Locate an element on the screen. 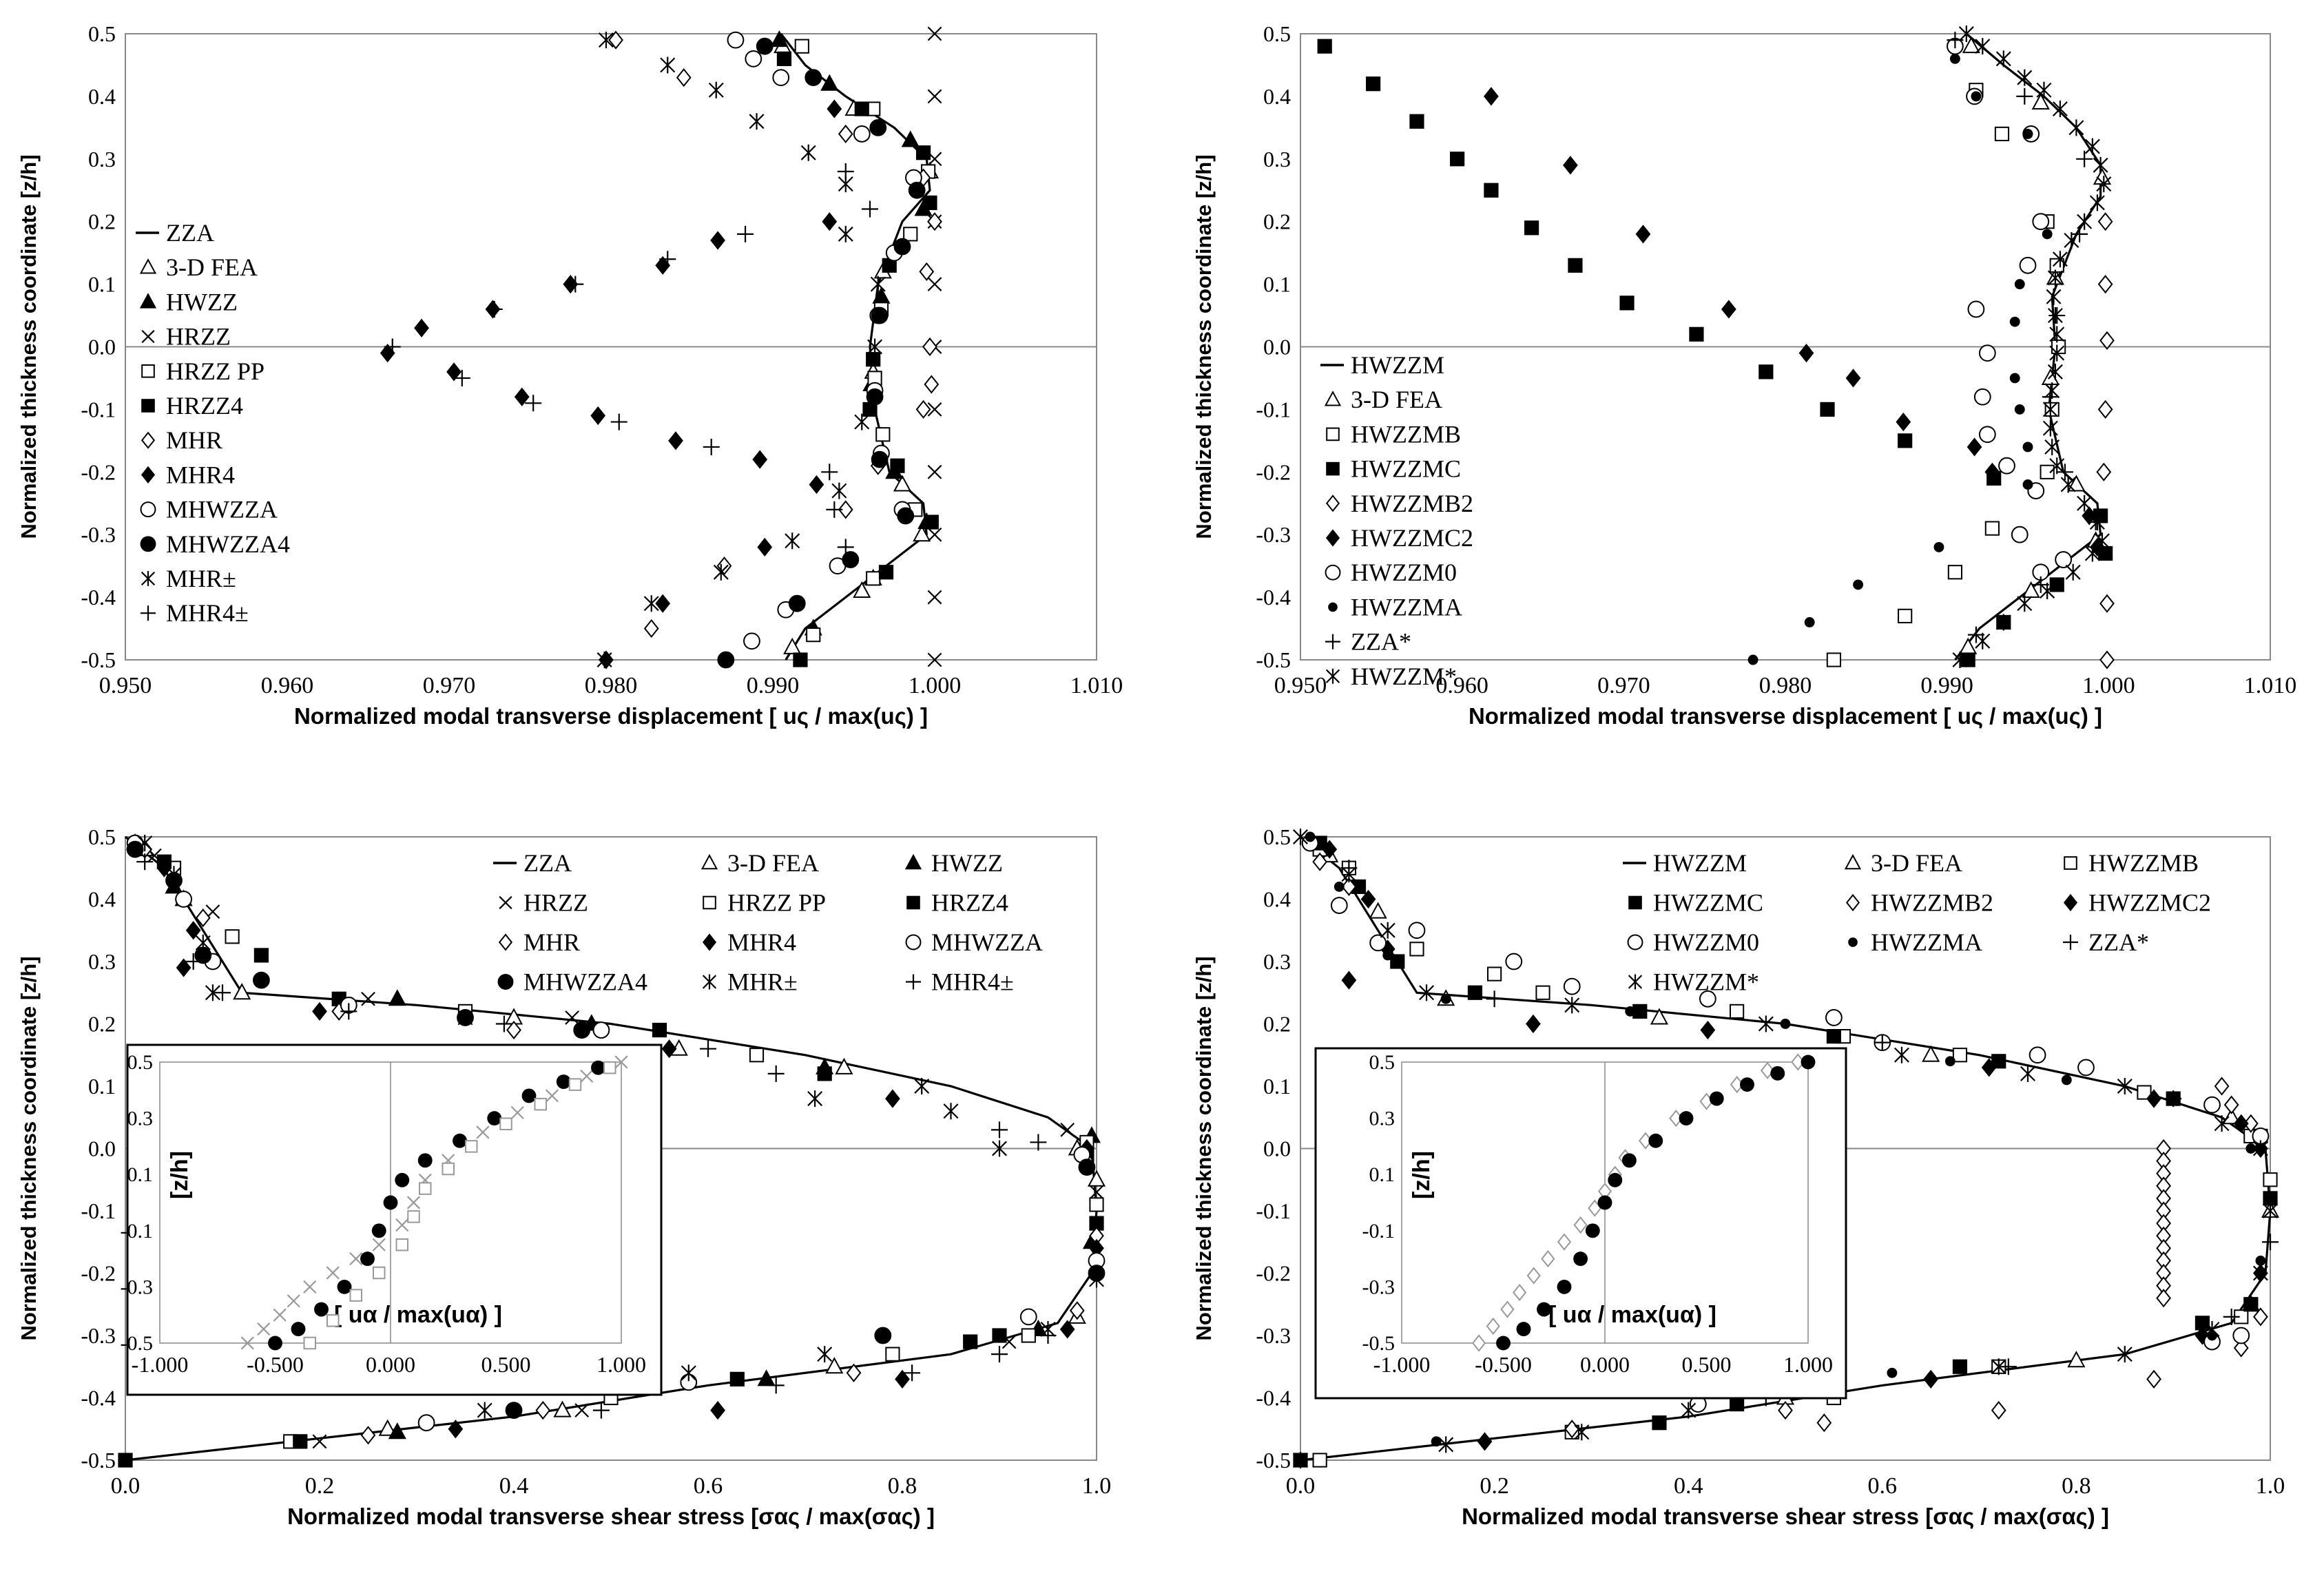 The image size is (2324, 1569). y-tick-label: 0.5 is located at coordinates (102, 33).